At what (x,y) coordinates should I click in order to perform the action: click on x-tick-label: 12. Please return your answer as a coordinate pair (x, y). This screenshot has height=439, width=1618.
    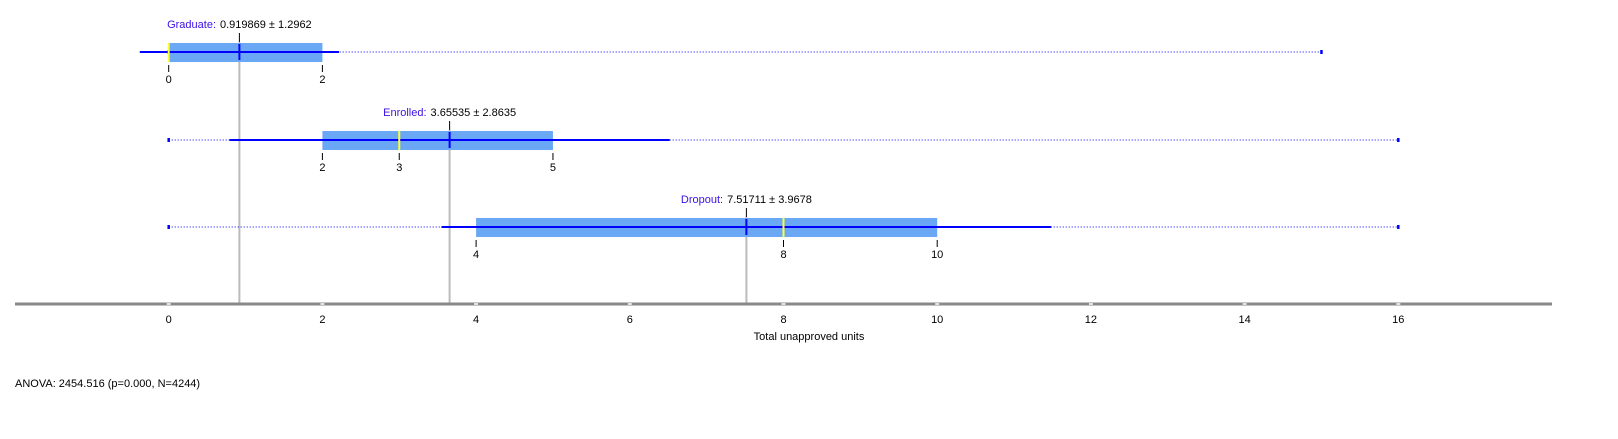
    Looking at the image, I should click on (1091, 320).